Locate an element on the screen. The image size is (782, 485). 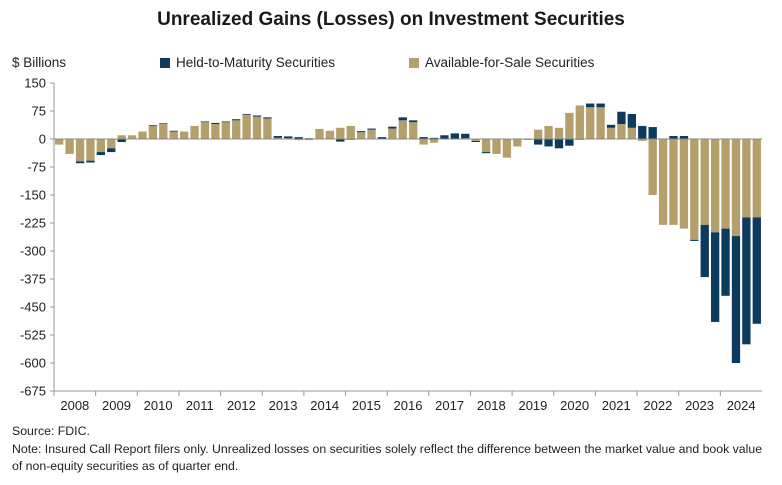
y-tick-label: -600 is located at coordinates (33, 363).